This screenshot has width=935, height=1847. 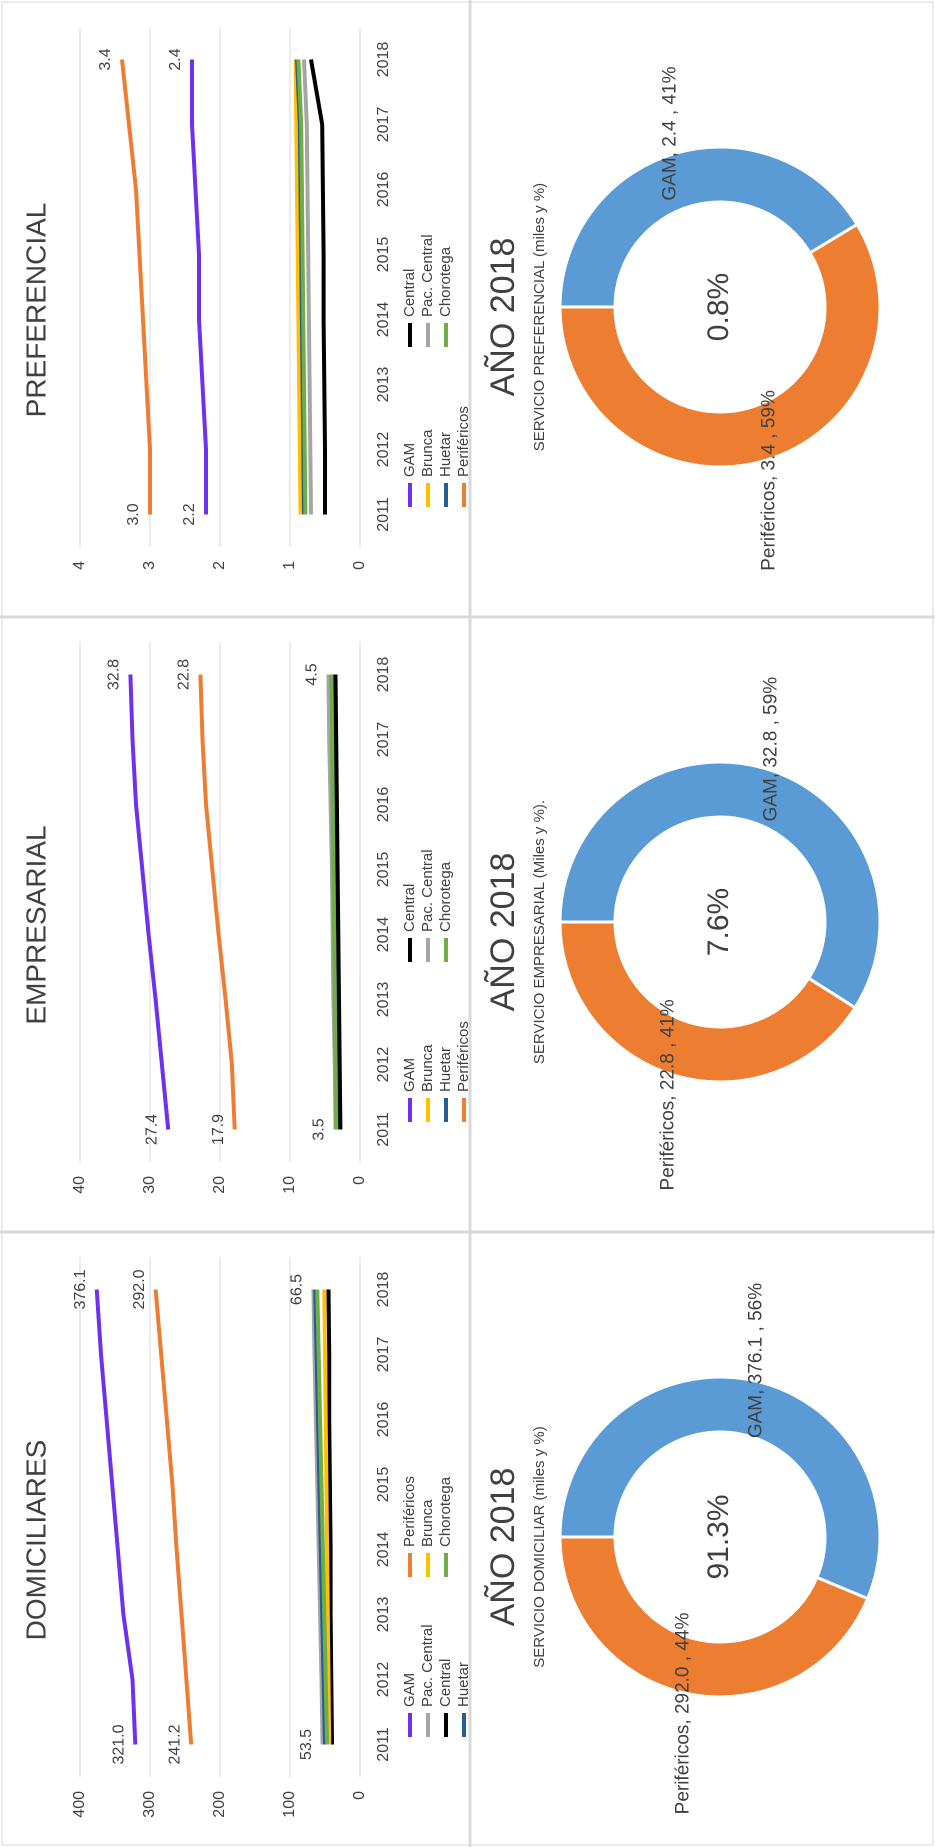 I want to click on x-tick-label: 2011, so click(x=383, y=1744).